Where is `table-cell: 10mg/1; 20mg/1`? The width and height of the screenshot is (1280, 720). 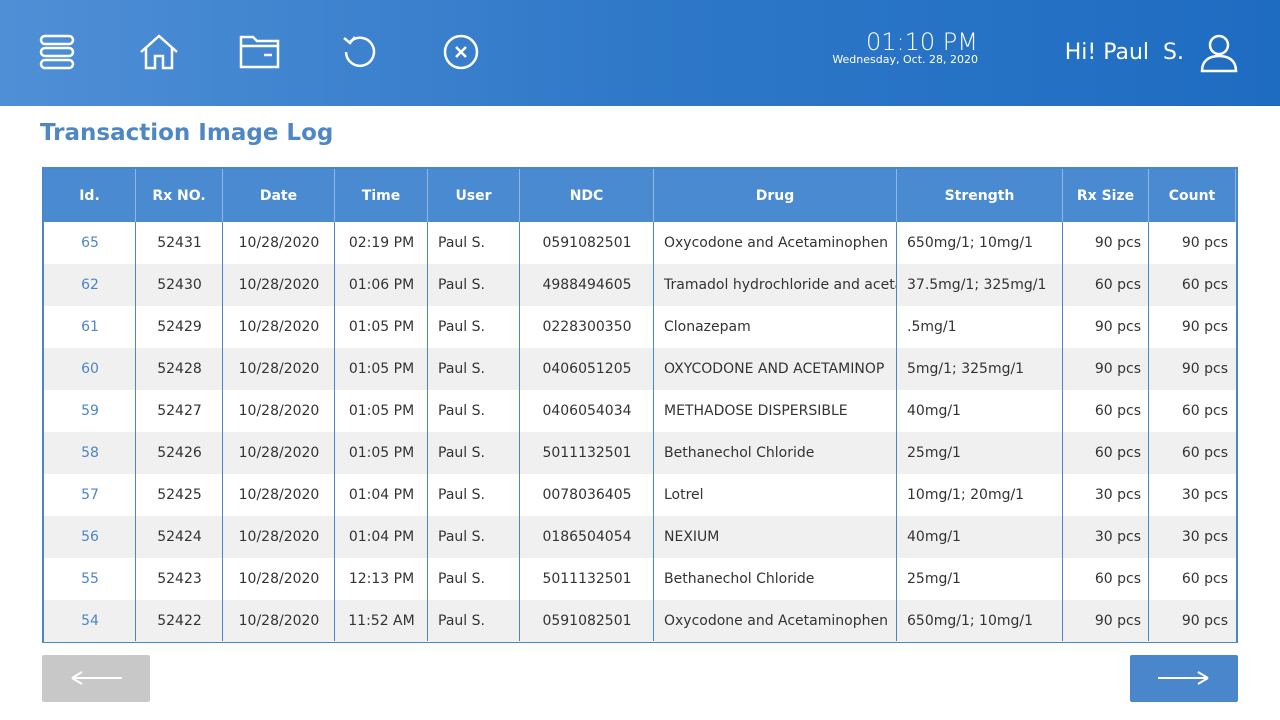 table-cell: 10mg/1; 20mg/1 is located at coordinates (966, 495).